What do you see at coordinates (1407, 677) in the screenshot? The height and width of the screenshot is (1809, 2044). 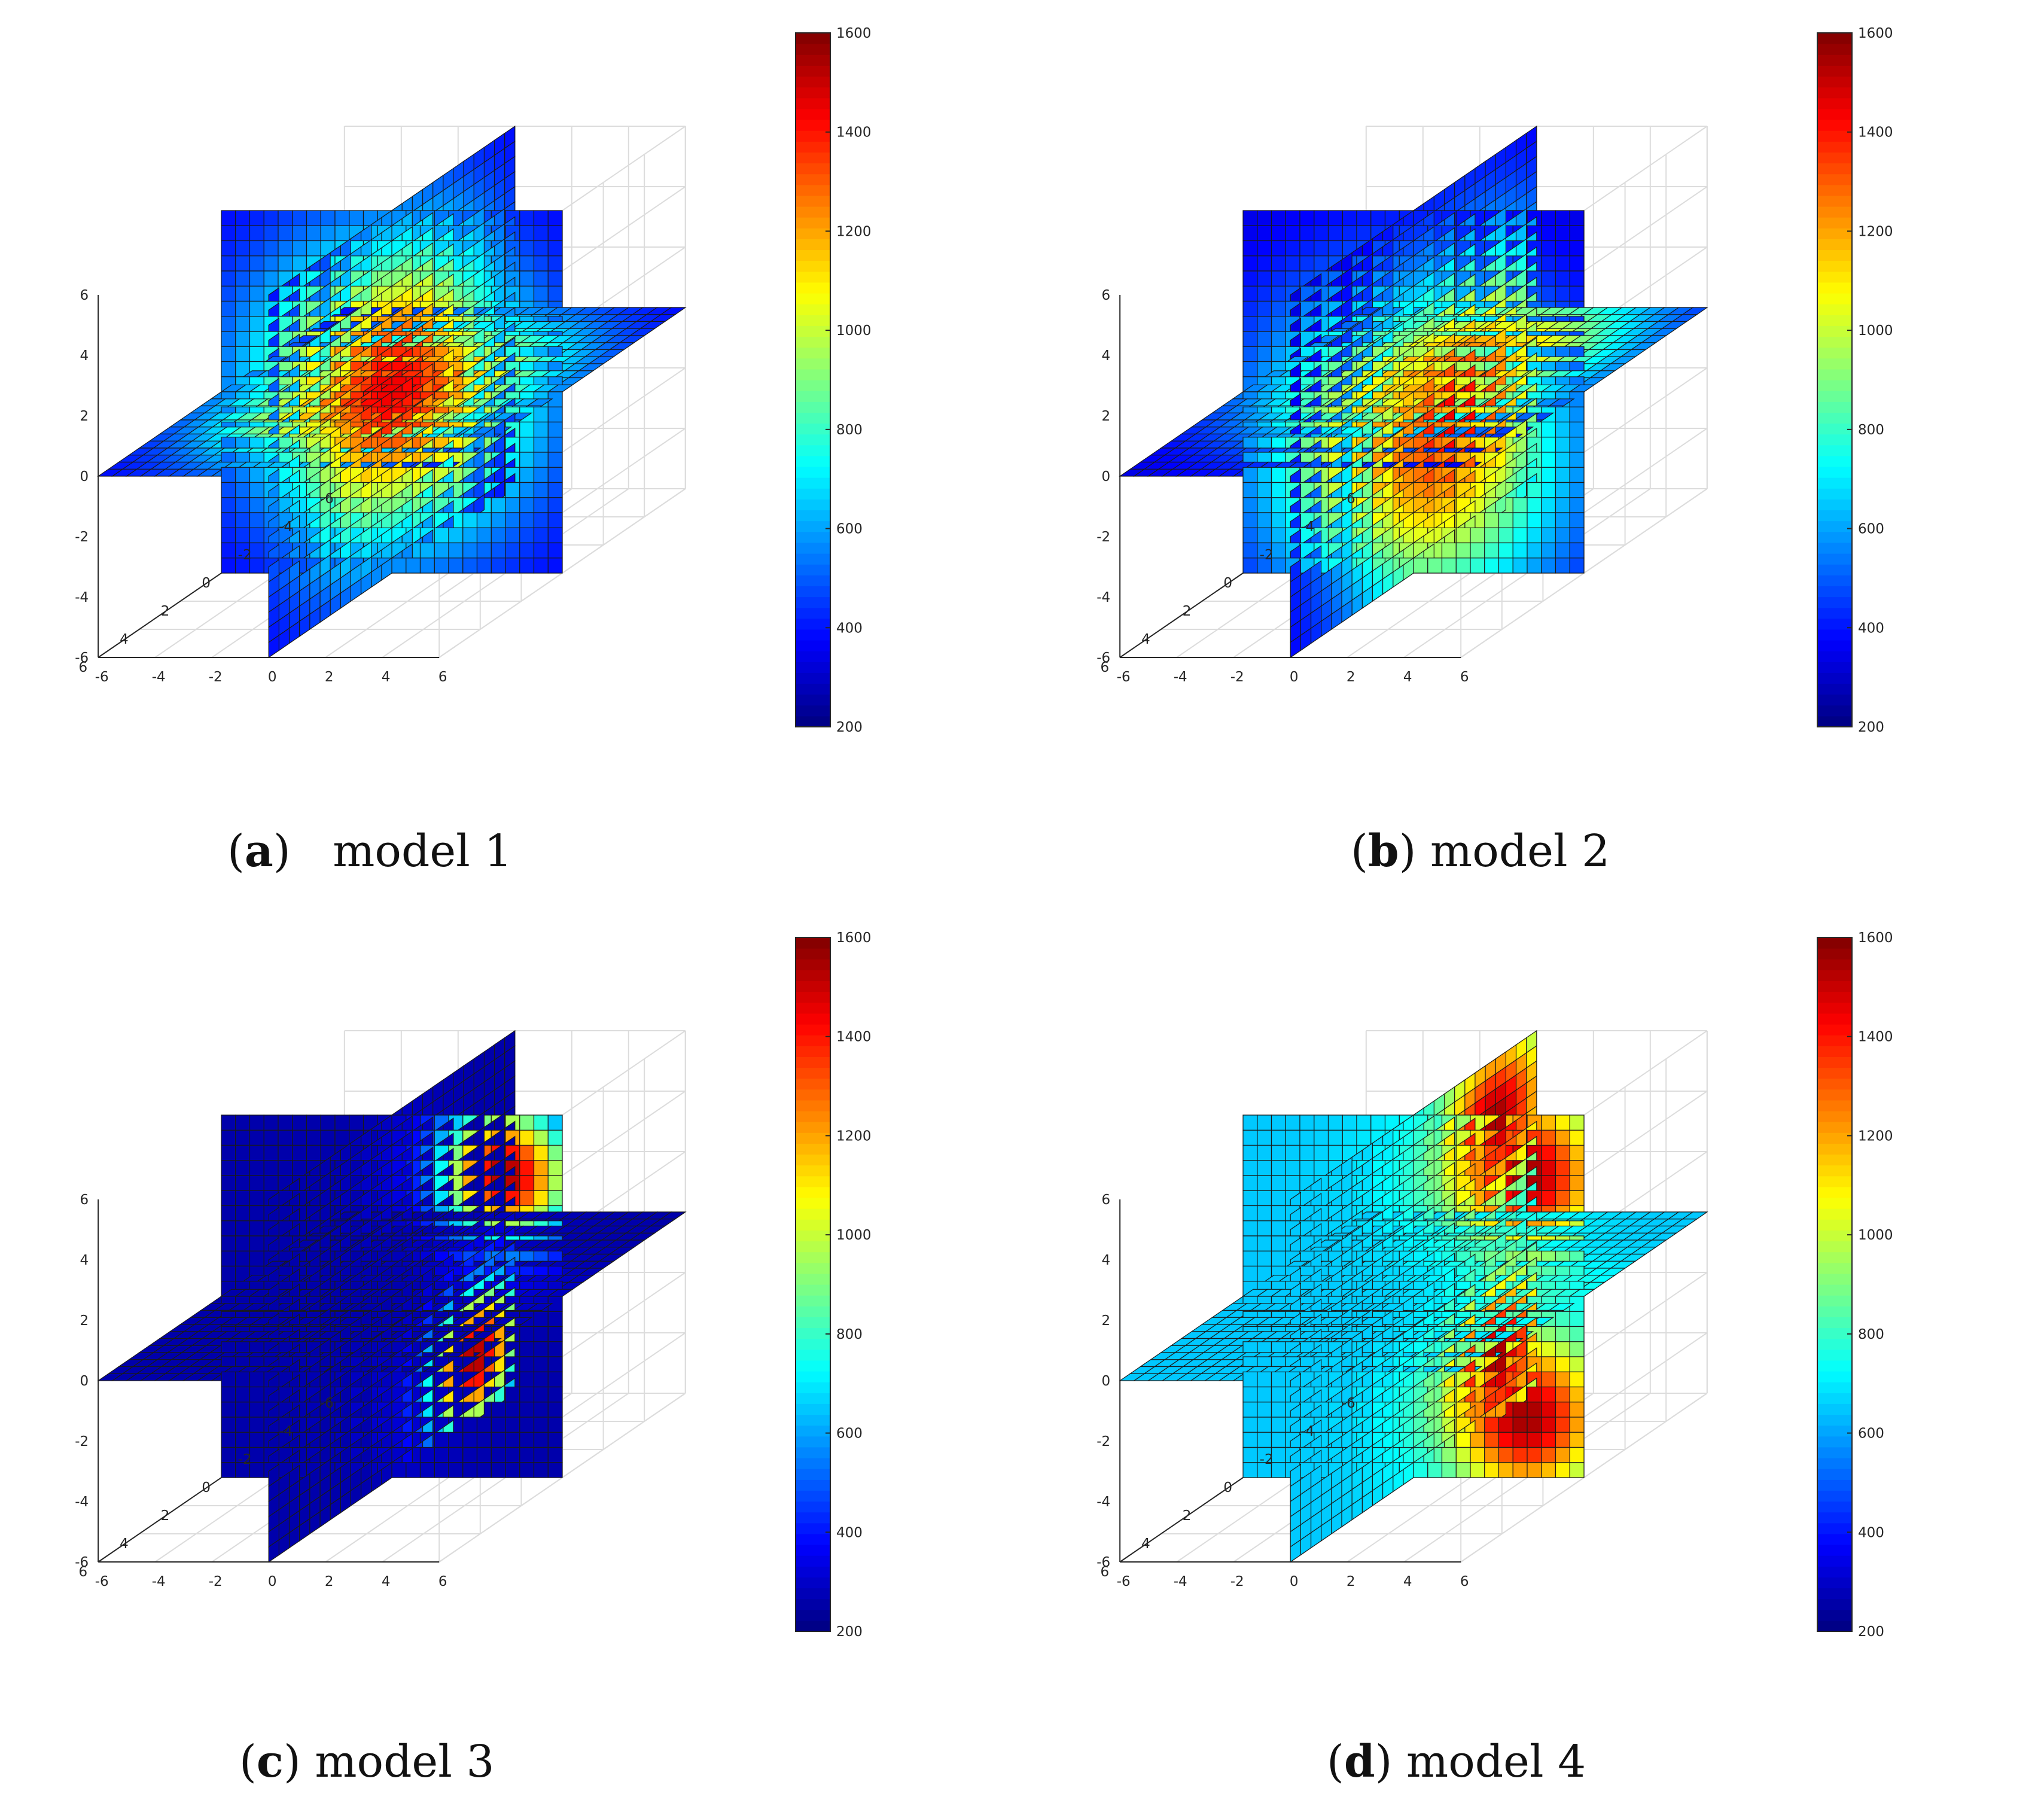 I see `y-tick-label: 4` at bounding box center [1407, 677].